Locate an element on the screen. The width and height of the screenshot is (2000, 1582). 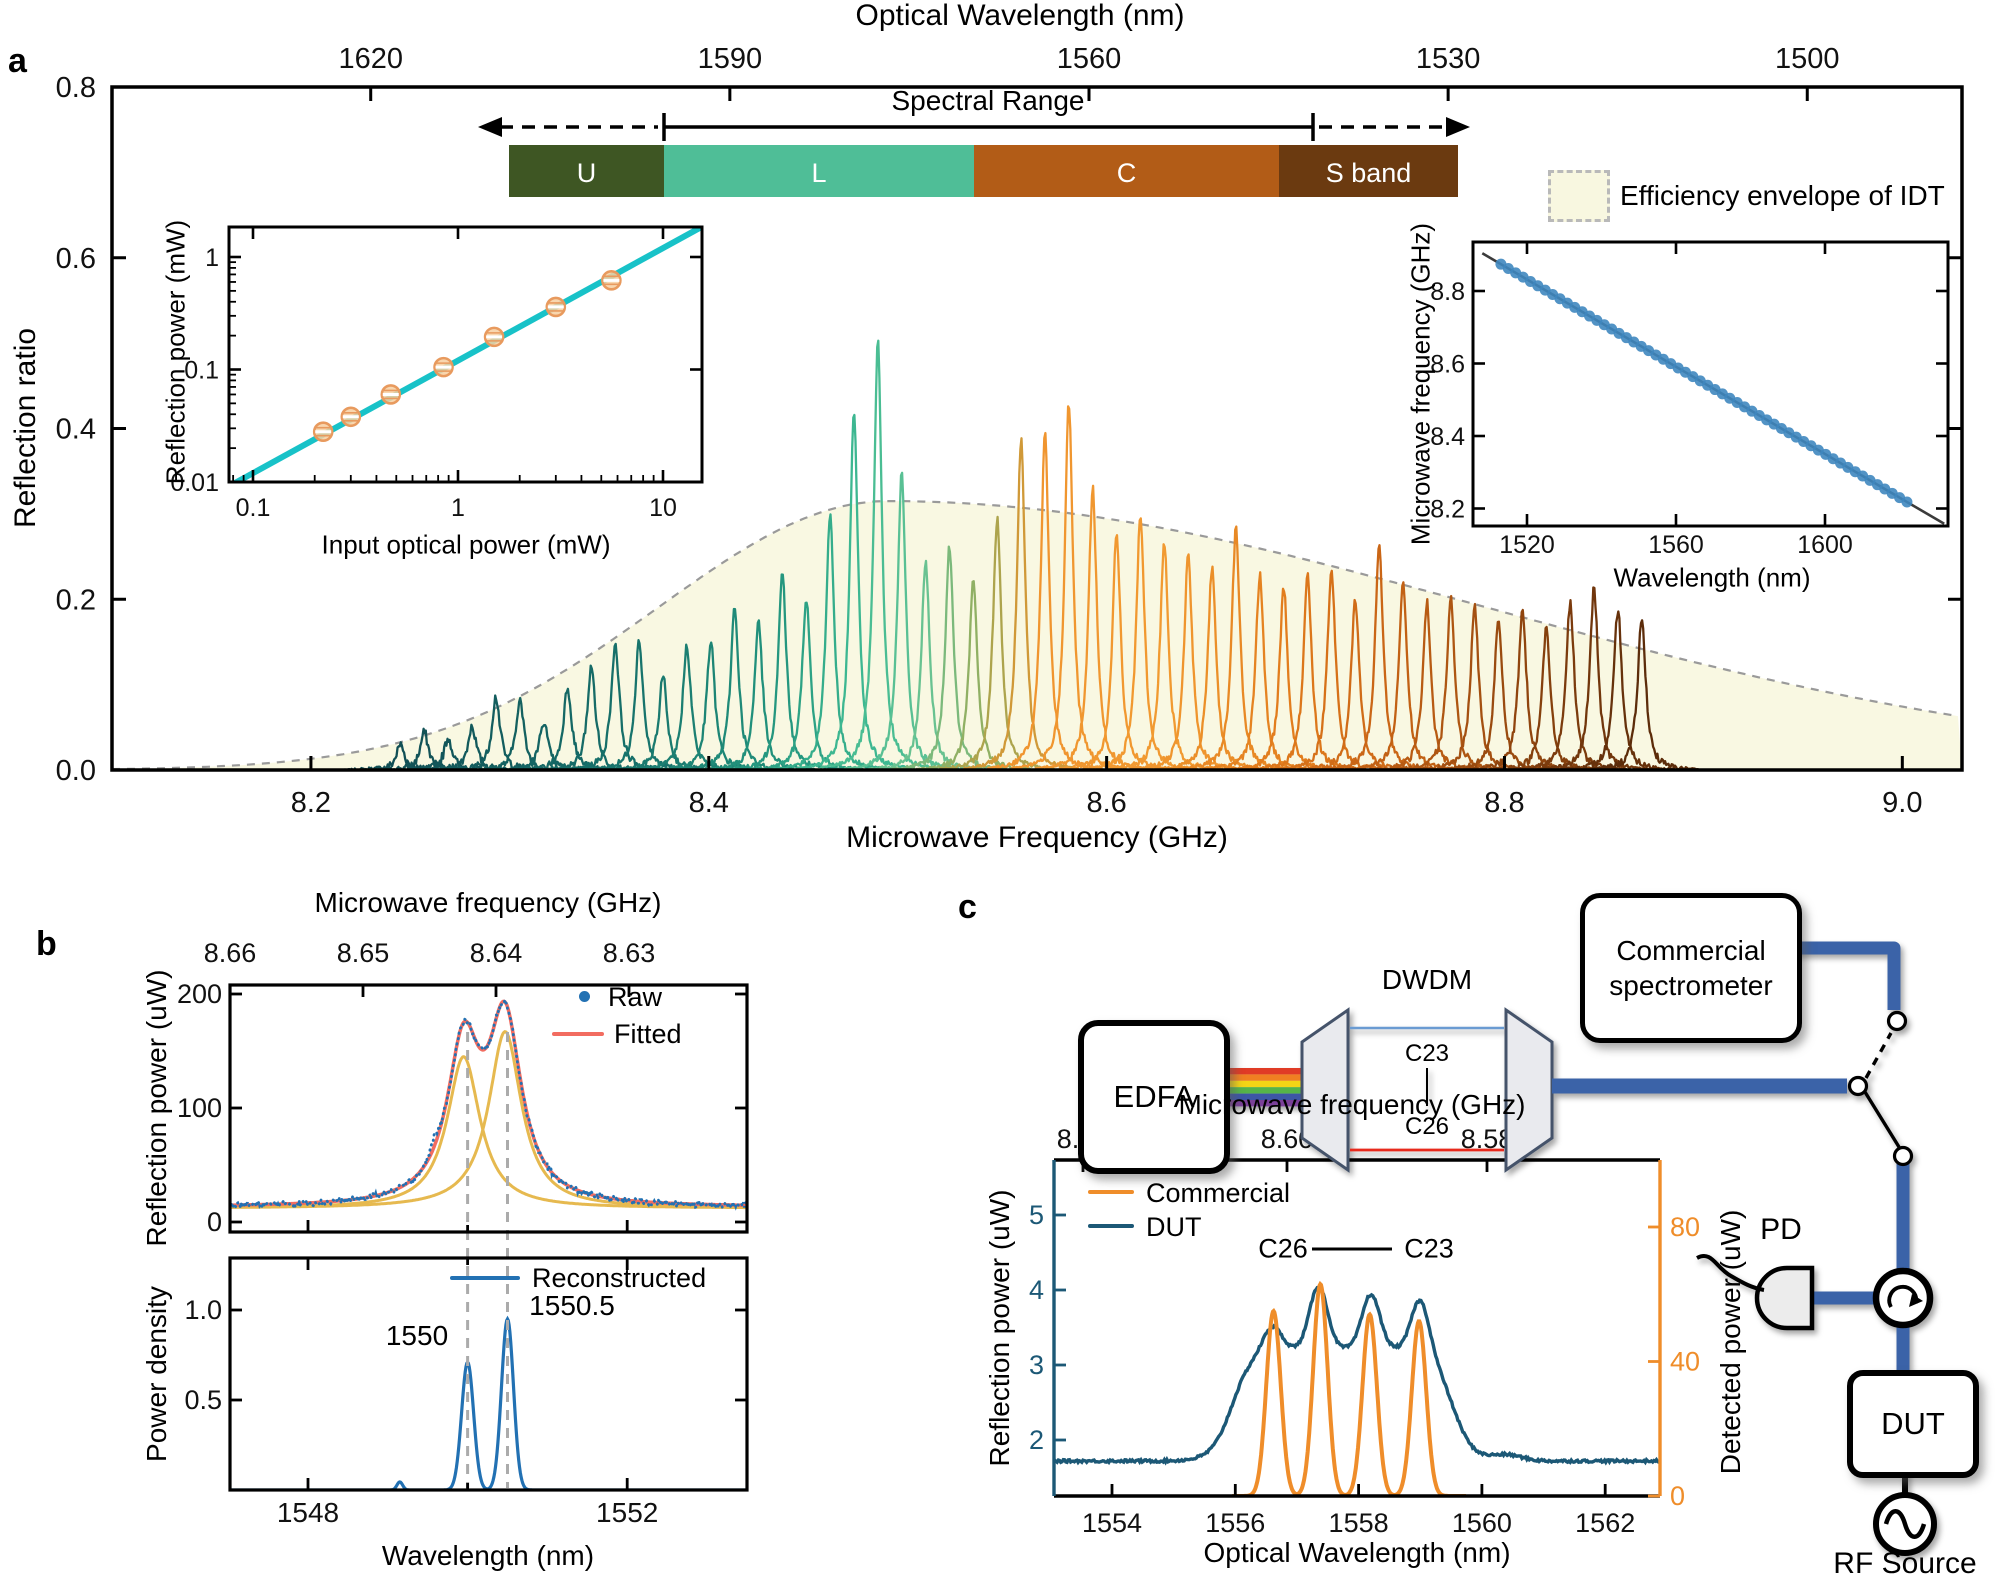
tick-label: L is located at coordinates (818, 173).